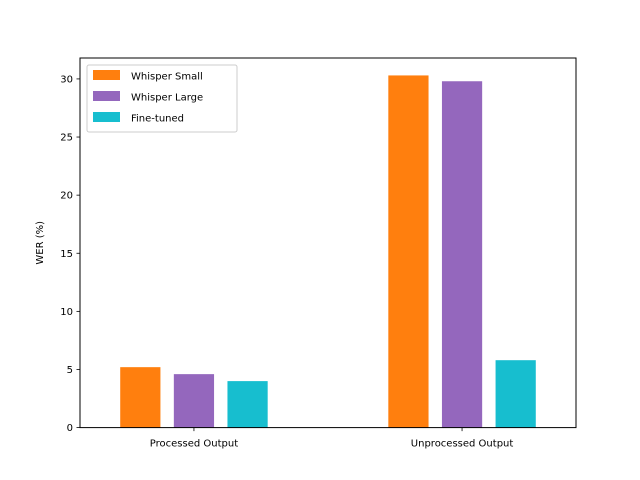  What do you see at coordinates (332, 438) in the screenshot?
I see `x-ticks: Processed Output Unprocessed Output` at bounding box center [332, 438].